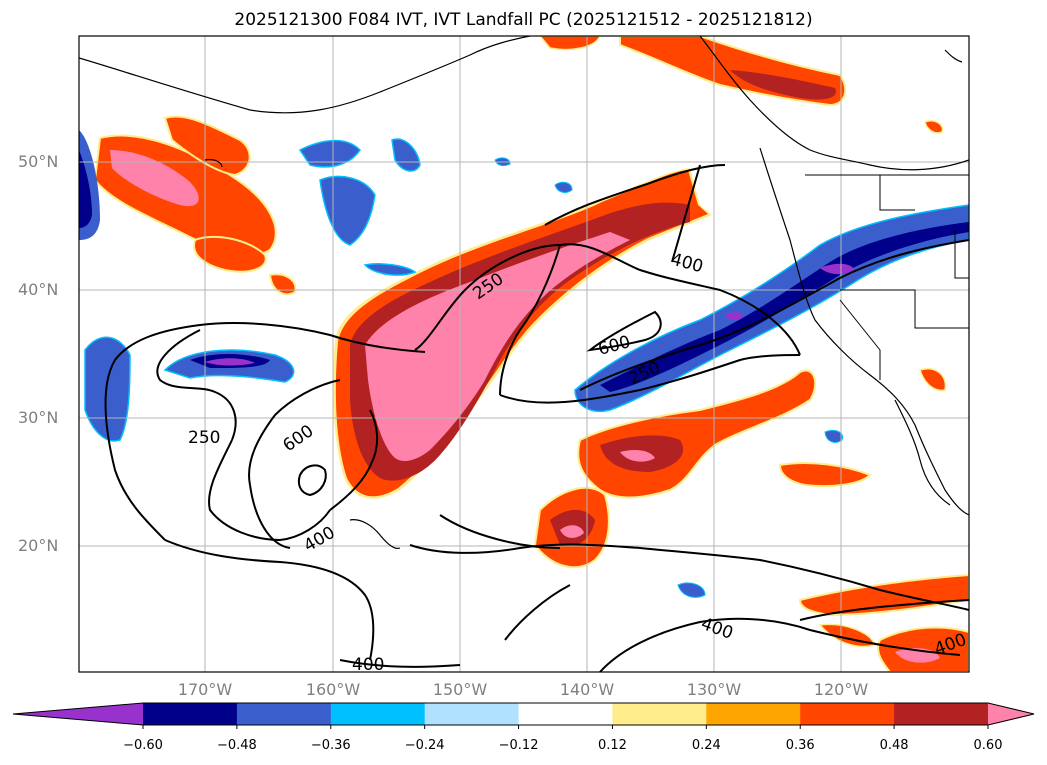 The width and height of the screenshot is (1047, 765). Describe the element at coordinates (1011, 714) in the screenshot. I see `colorbar-extend-high` at that location.